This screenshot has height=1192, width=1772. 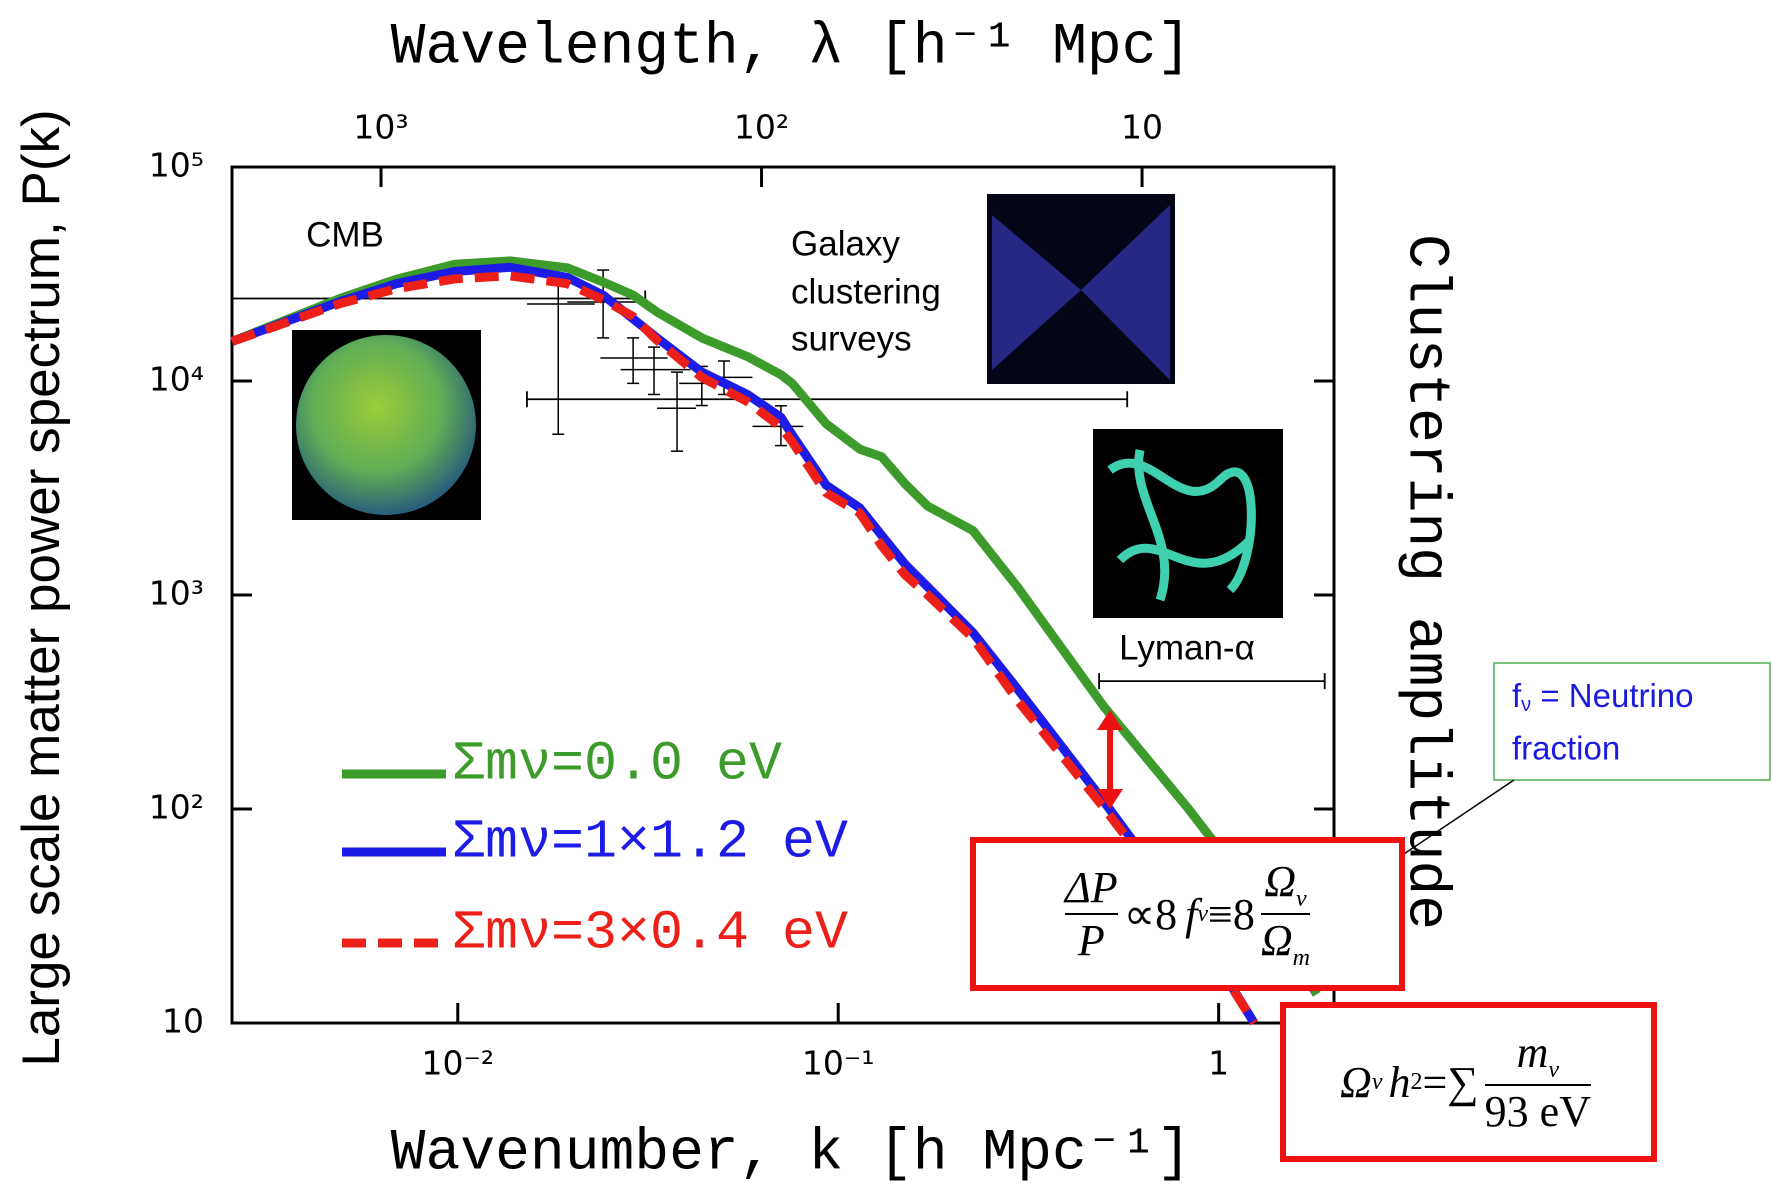 I want to click on y-axis-title: Large scale matter power spectrum, P(k), so click(x=41, y=587).